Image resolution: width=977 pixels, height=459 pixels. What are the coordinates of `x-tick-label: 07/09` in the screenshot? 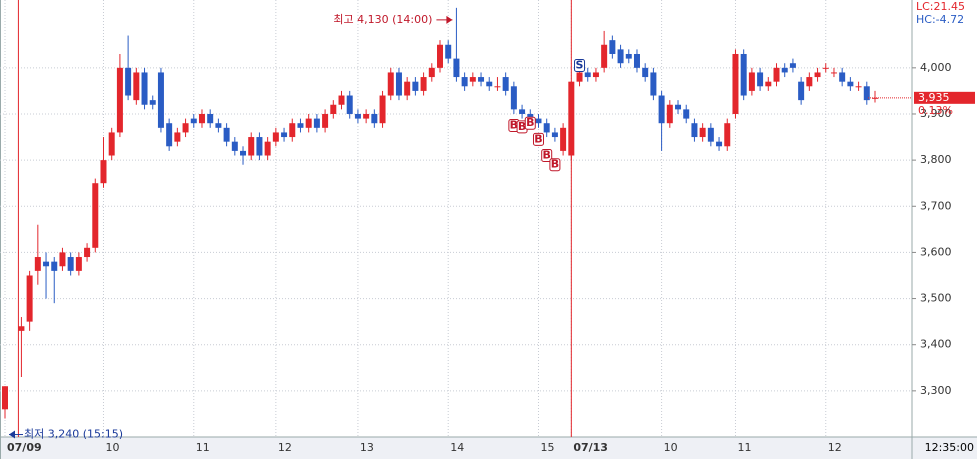 It's located at (24, 447).